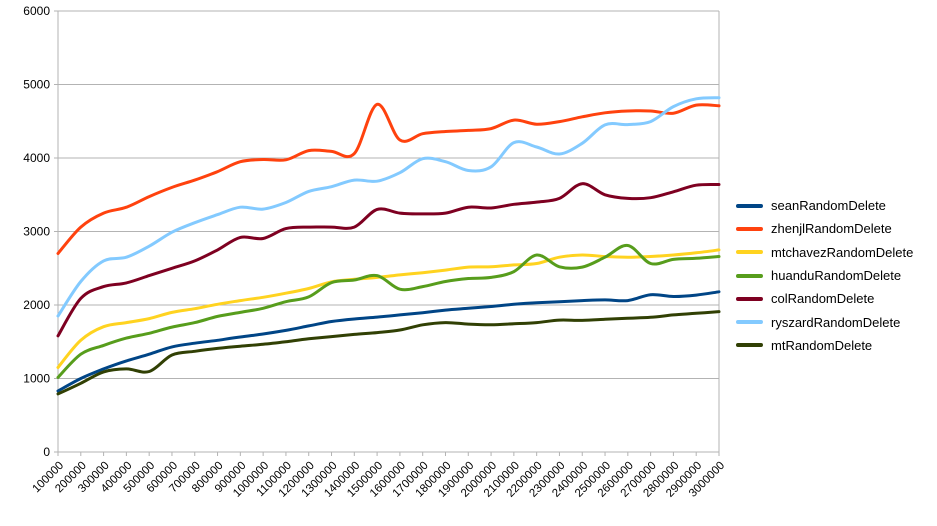  Describe the element at coordinates (36, 232) in the screenshot. I see `y-axis-label: 3000` at that location.